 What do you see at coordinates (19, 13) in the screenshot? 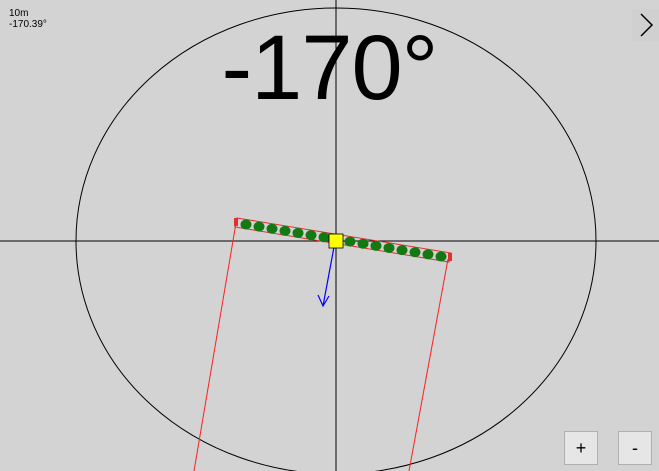
I see `scale-label: 10m` at bounding box center [19, 13].